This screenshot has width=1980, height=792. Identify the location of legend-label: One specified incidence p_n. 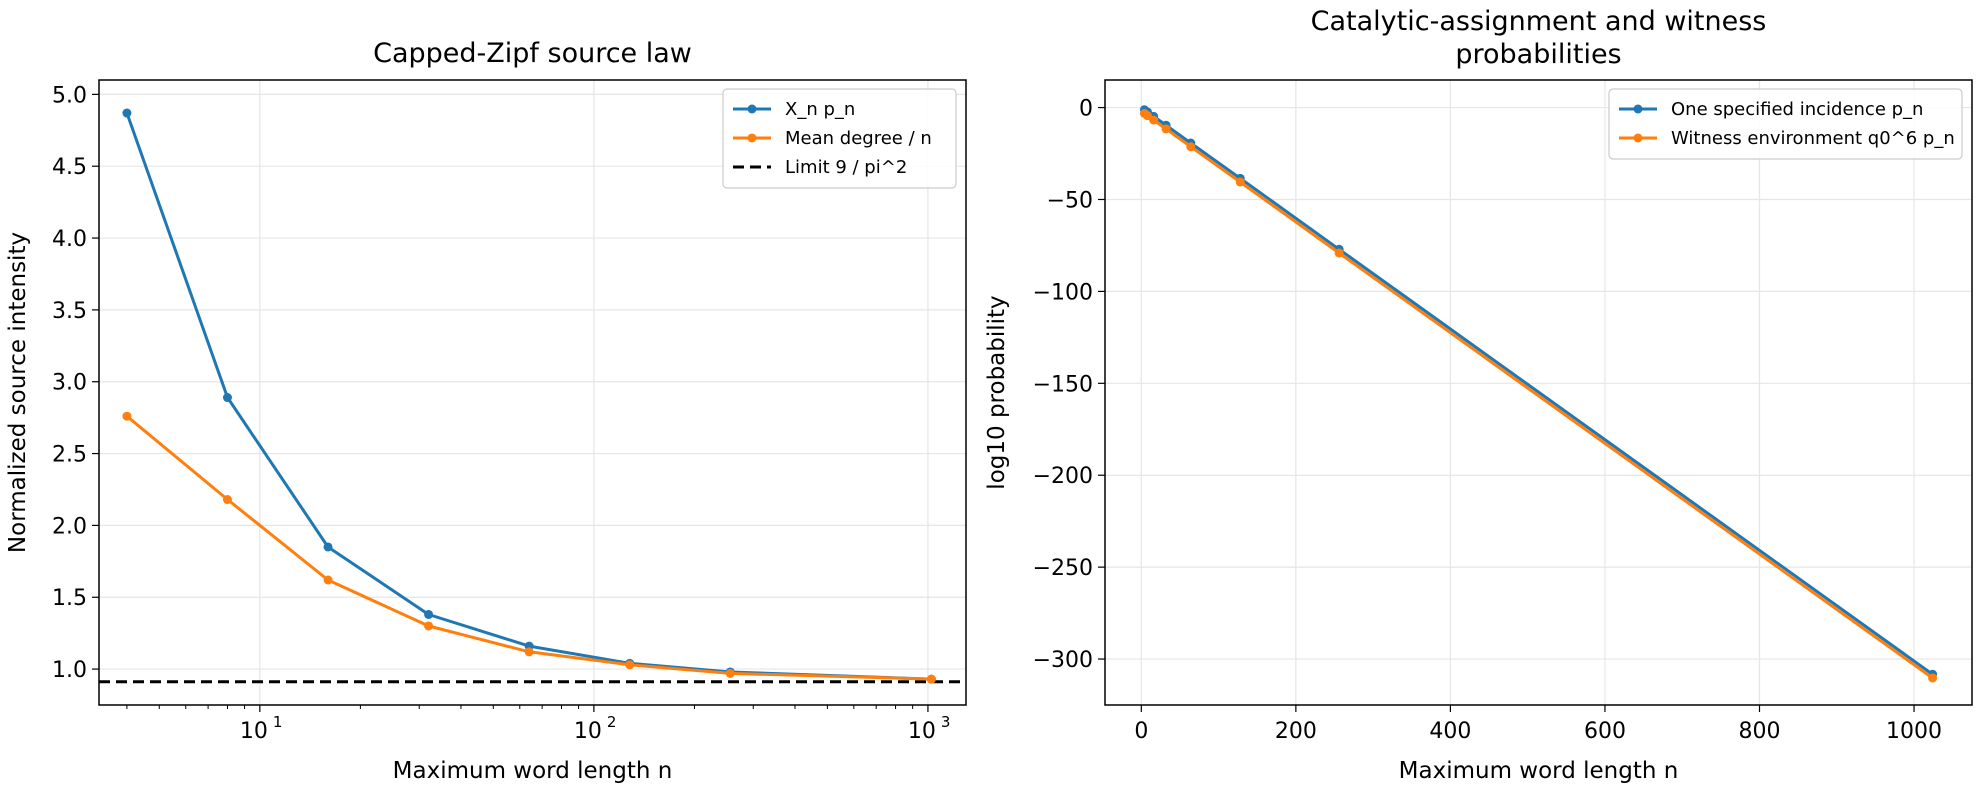
(1797, 109).